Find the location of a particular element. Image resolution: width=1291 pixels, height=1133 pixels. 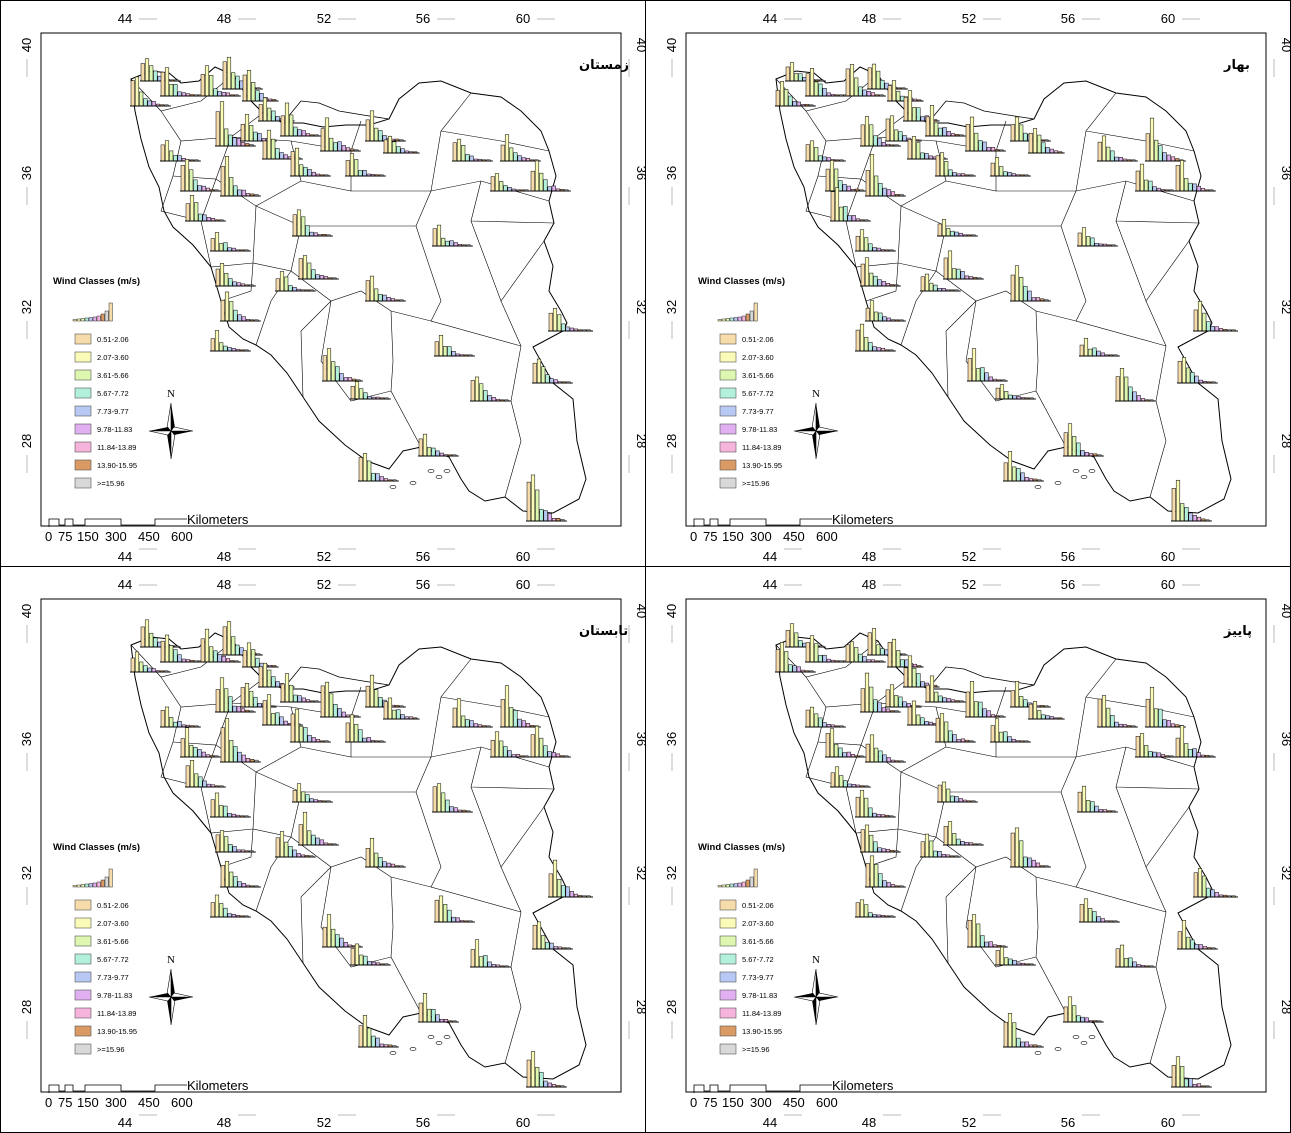

right-latitude-label: 36 is located at coordinates (1285, 173).